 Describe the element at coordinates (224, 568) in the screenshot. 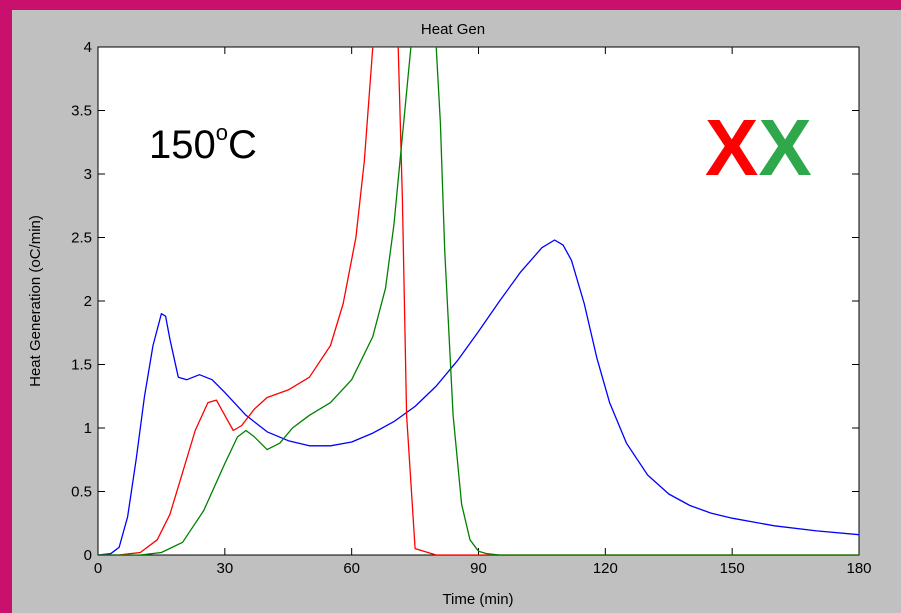

I see `x-tick-label: 30` at that location.